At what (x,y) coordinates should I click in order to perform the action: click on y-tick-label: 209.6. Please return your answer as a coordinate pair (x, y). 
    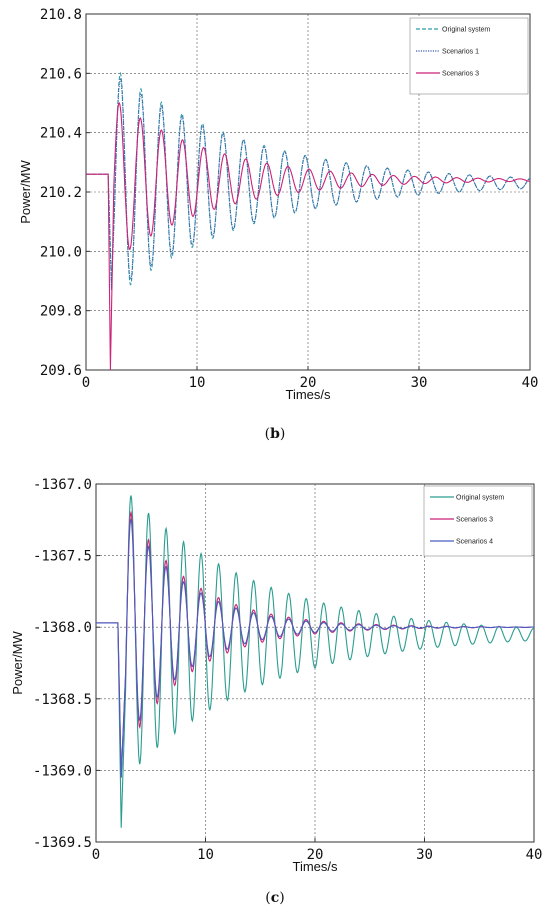
    Looking at the image, I should click on (61, 371).